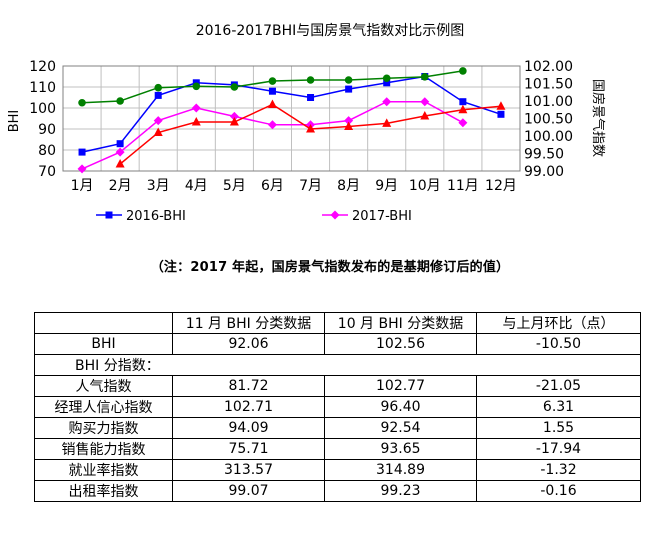 The width and height of the screenshot is (660, 533). I want to click on y-tick-label-left: 110, so click(42, 88).